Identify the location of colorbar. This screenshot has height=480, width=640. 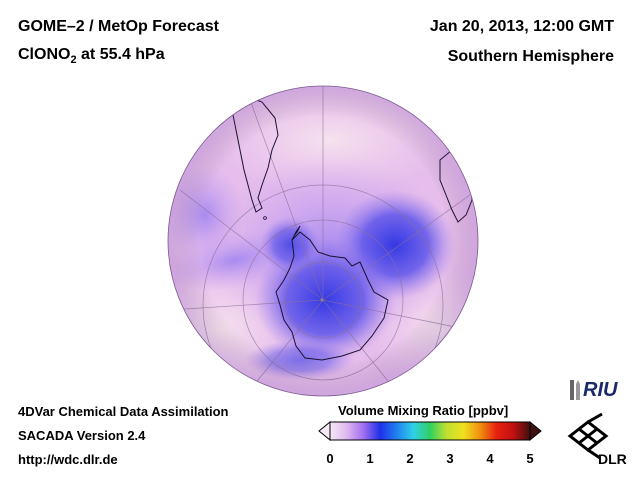
(430, 431).